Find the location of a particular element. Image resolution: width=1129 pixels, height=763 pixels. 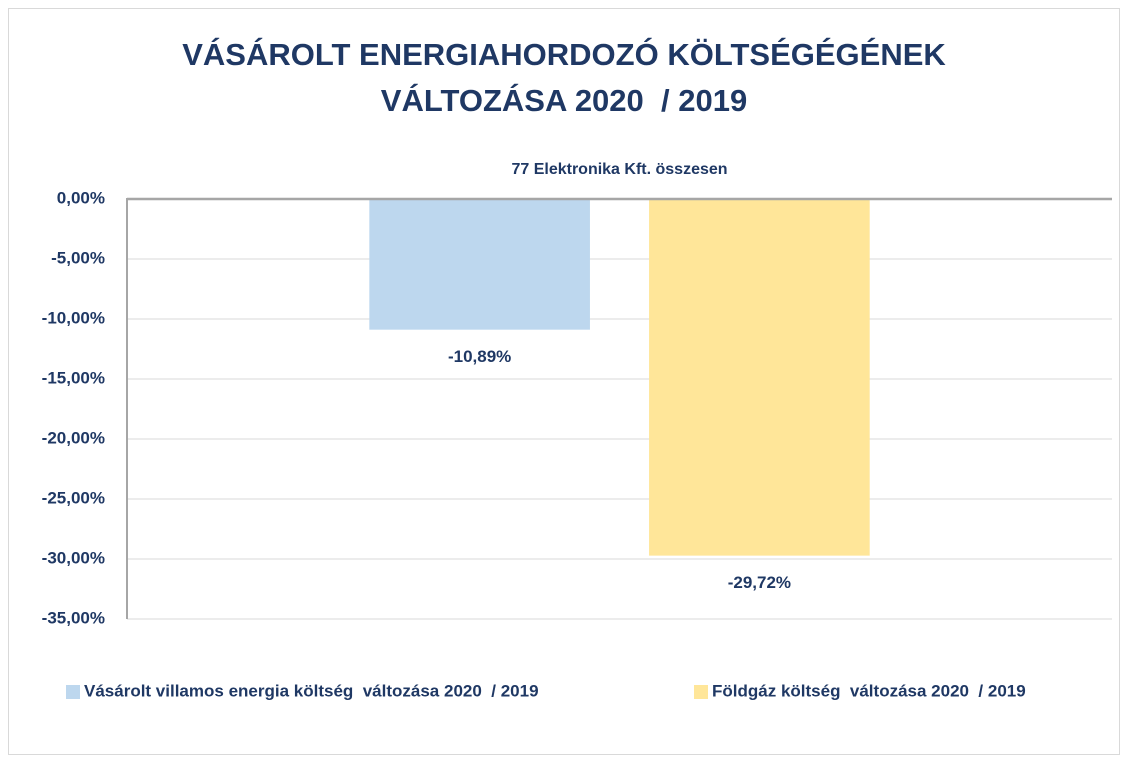

category-label: 77 Elektronika Kft. összesen is located at coordinates (619, 169).